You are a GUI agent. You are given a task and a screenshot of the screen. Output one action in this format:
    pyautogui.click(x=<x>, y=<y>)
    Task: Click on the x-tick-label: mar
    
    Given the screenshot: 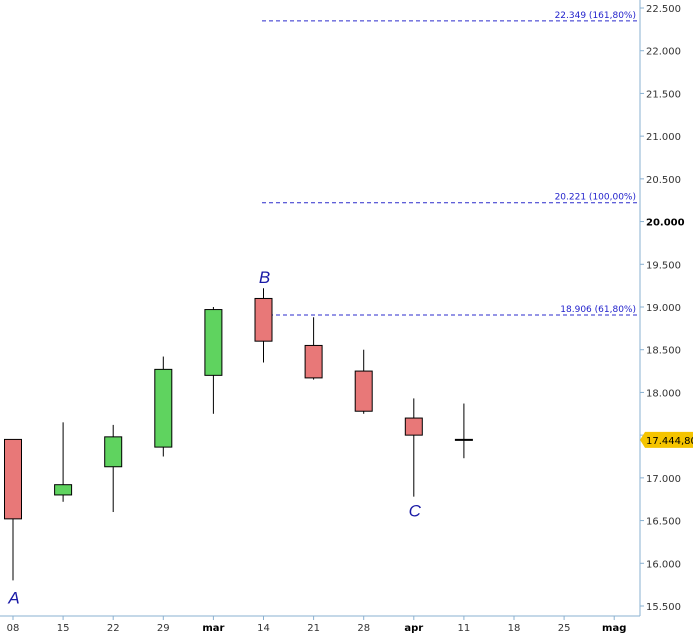 What is the action you would take?
    pyautogui.click(x=213, y=628)
    